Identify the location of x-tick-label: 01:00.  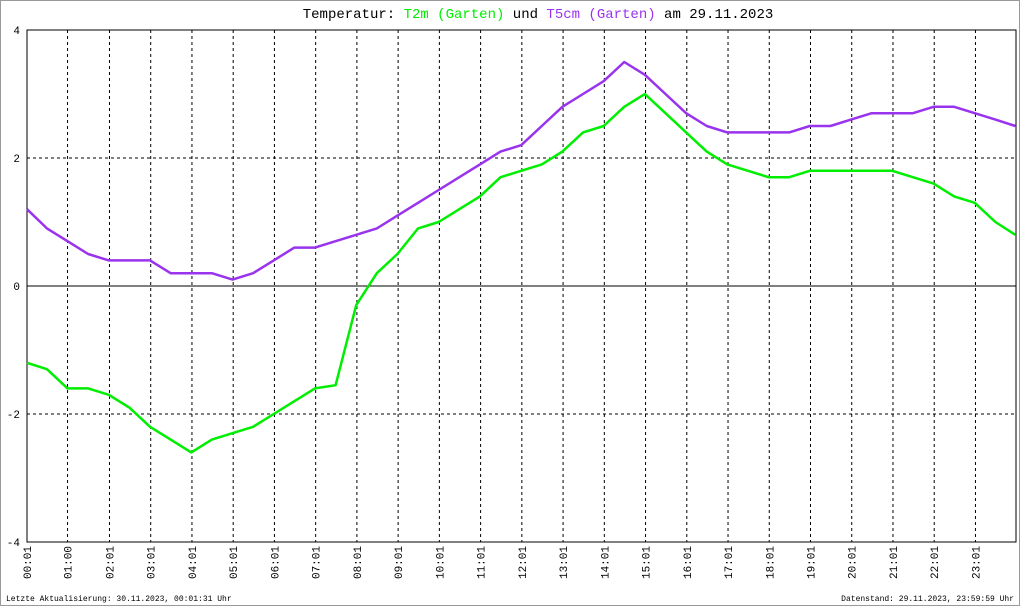
(70, 562).